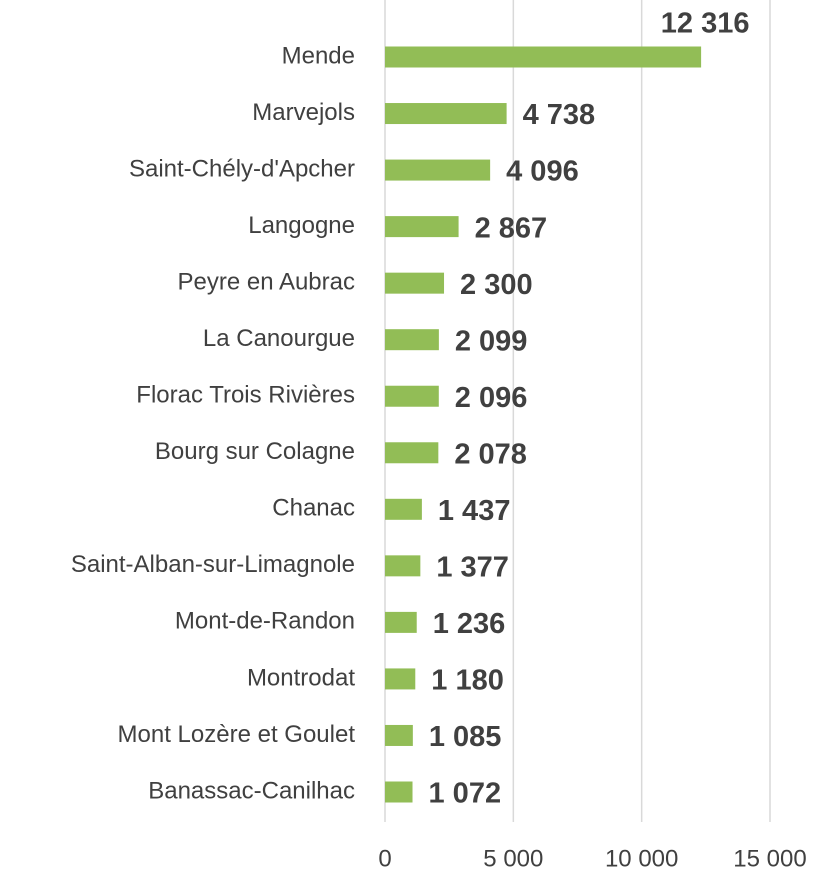  I want to click on value-label: 1 085, so click(465, 737).